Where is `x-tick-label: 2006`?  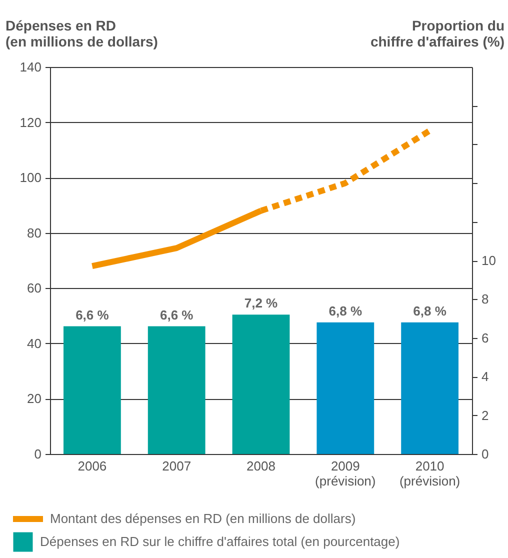 x-tick-label: 2006 is located at coordinates (92, 466).